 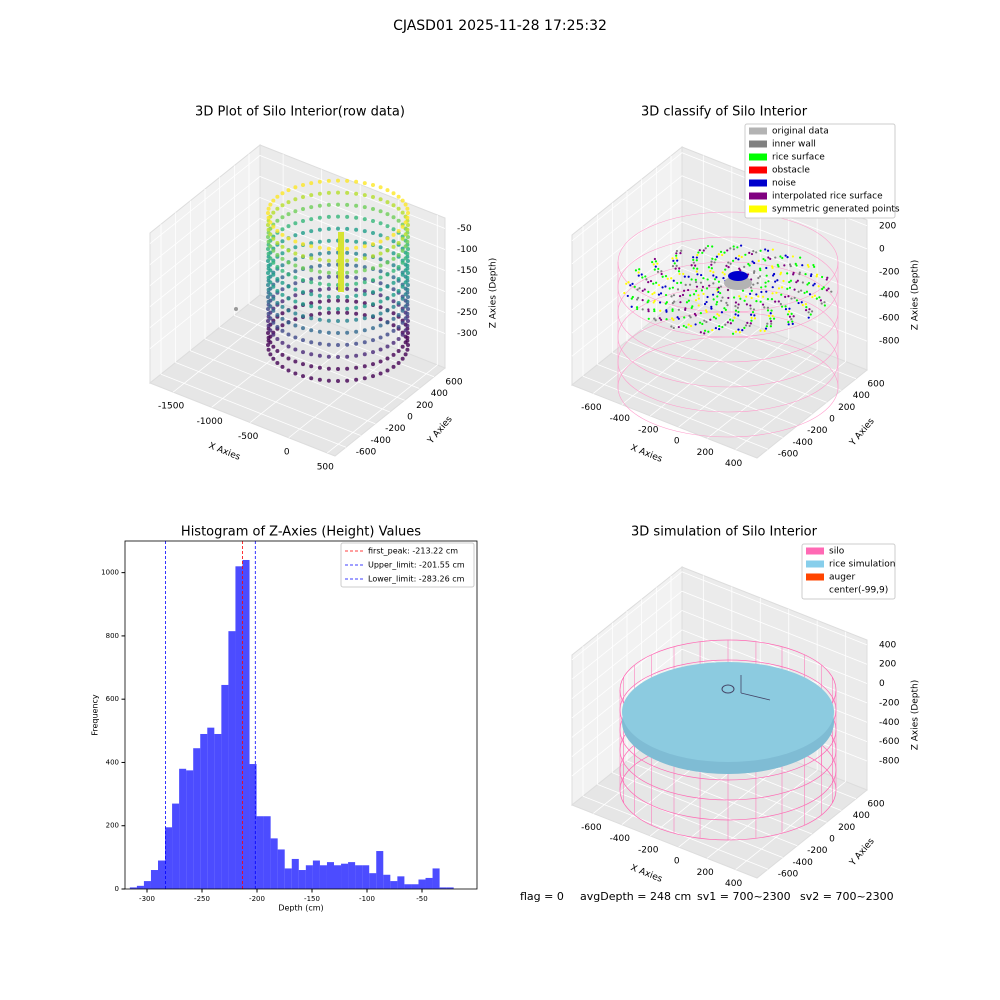 What do you see at coordinates (861, 816) in the screenshot?
I see `y-tick-label: 400` at bounding box center [861, 816].